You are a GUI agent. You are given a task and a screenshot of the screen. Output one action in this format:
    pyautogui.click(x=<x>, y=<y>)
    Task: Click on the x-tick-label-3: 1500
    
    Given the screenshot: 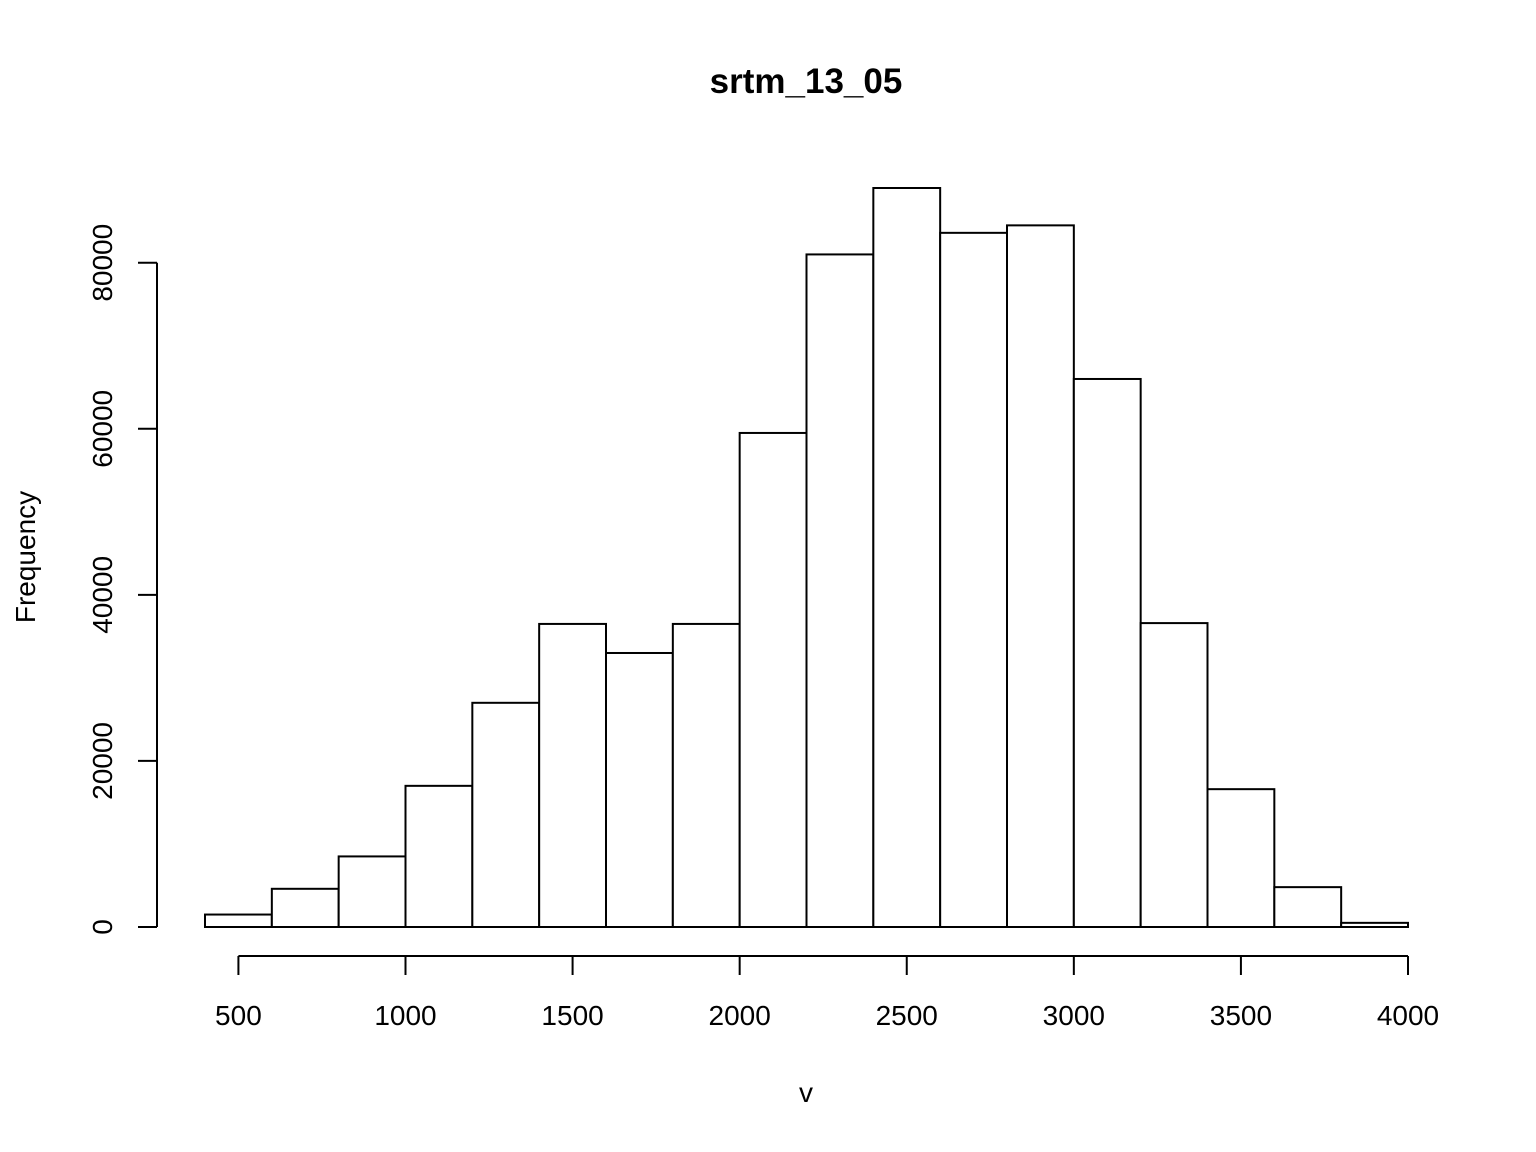 What is the action you would take?
    pyautogui.click(x=572, y=1015)
    